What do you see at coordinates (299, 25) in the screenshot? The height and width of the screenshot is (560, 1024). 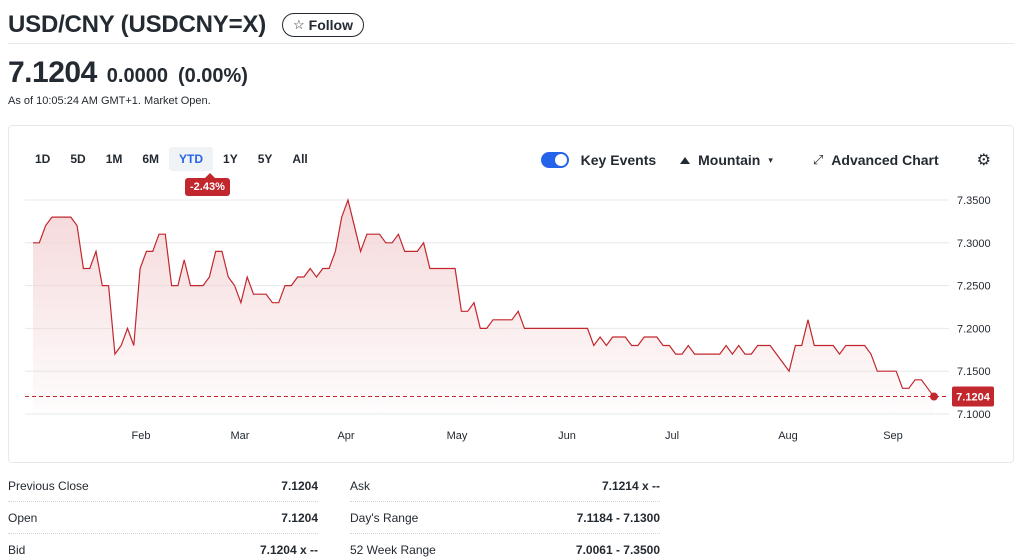 I see `star-outline-icon: ☆` at bounding box center [299, 25].